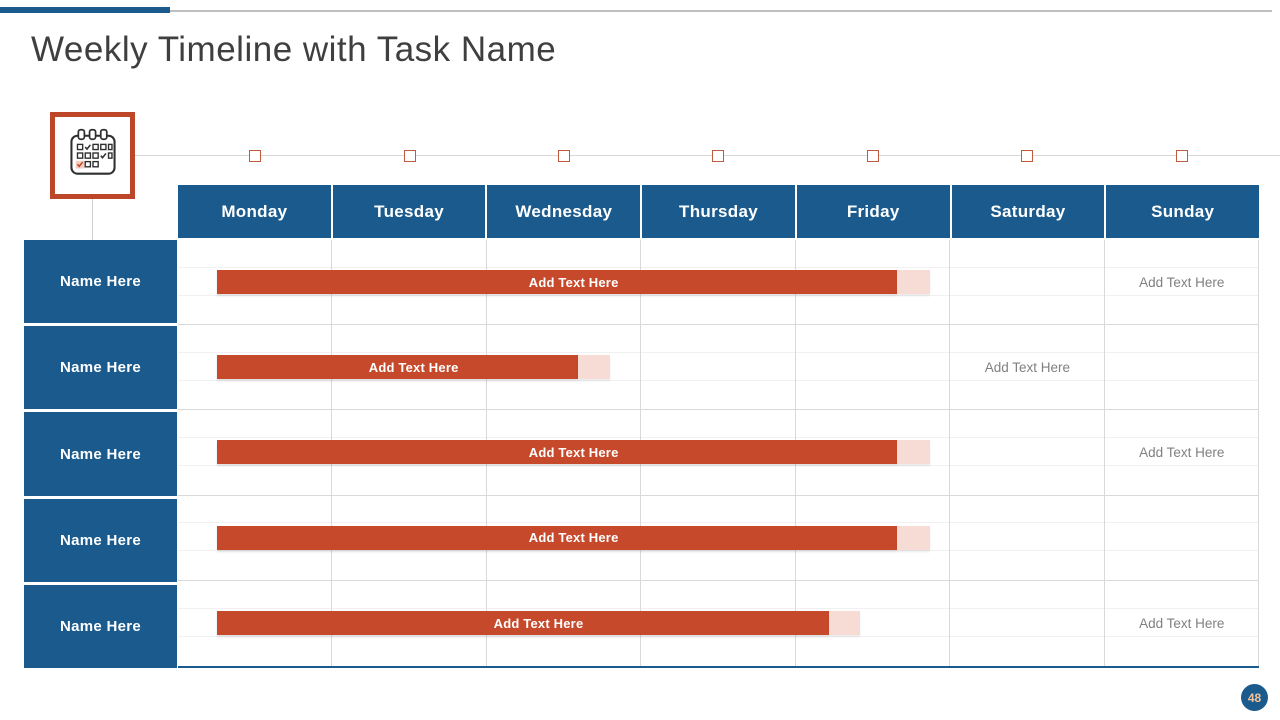 This screenshot has width=1280, height=720. Describe the element at coordinates (254, 211) in the screenshot. I see `day-header-monday: Monday` at that location.